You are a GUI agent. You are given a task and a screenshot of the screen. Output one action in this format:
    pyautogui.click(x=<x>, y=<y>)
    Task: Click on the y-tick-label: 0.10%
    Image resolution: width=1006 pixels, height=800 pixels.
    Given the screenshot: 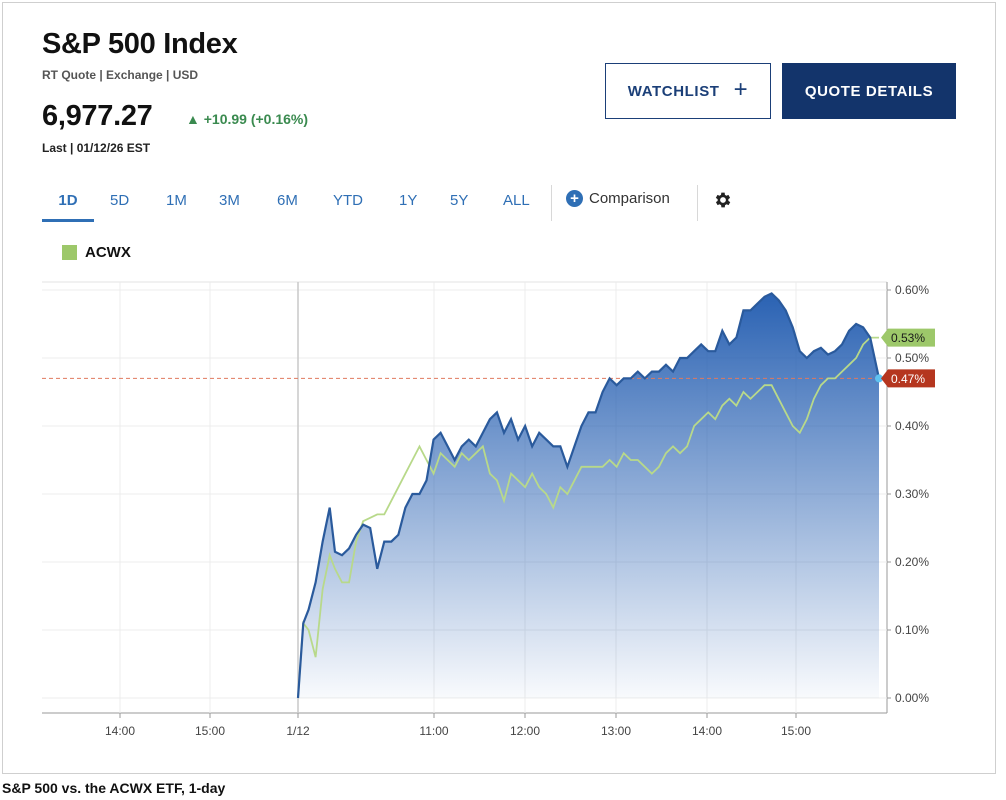 What is the action you would take?
    pyautogui.click(x=912, y=630)
    